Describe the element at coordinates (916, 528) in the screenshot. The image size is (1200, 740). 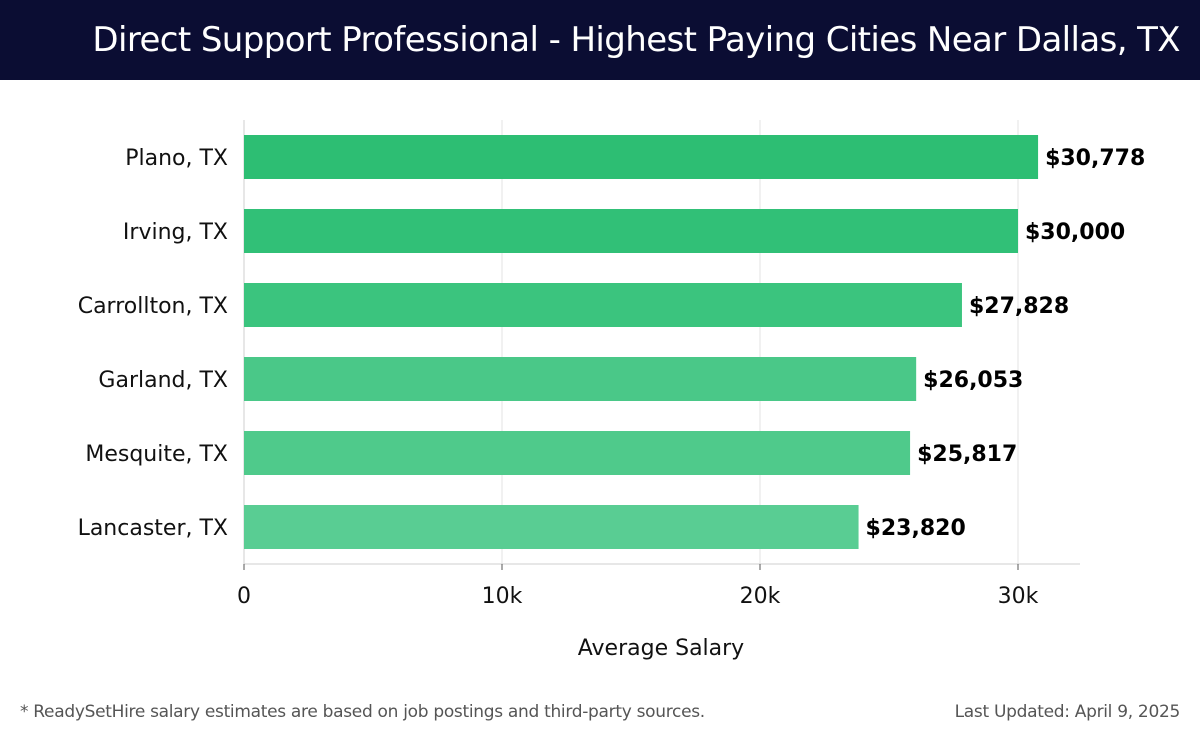
I see `value-label: $23,820` at that location.